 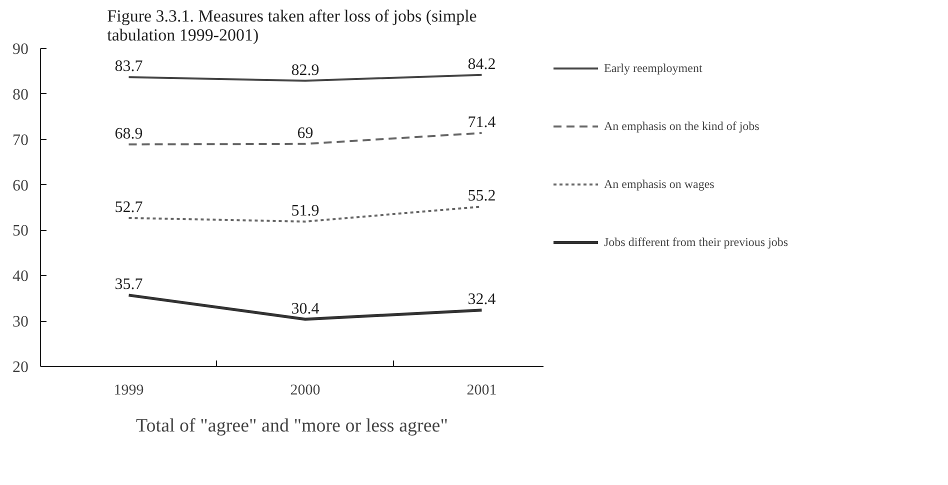 What do you see at coordinates (305, 211) in the screenshot?
I see `data-label: 51.9` at bounding box center [305, 211].